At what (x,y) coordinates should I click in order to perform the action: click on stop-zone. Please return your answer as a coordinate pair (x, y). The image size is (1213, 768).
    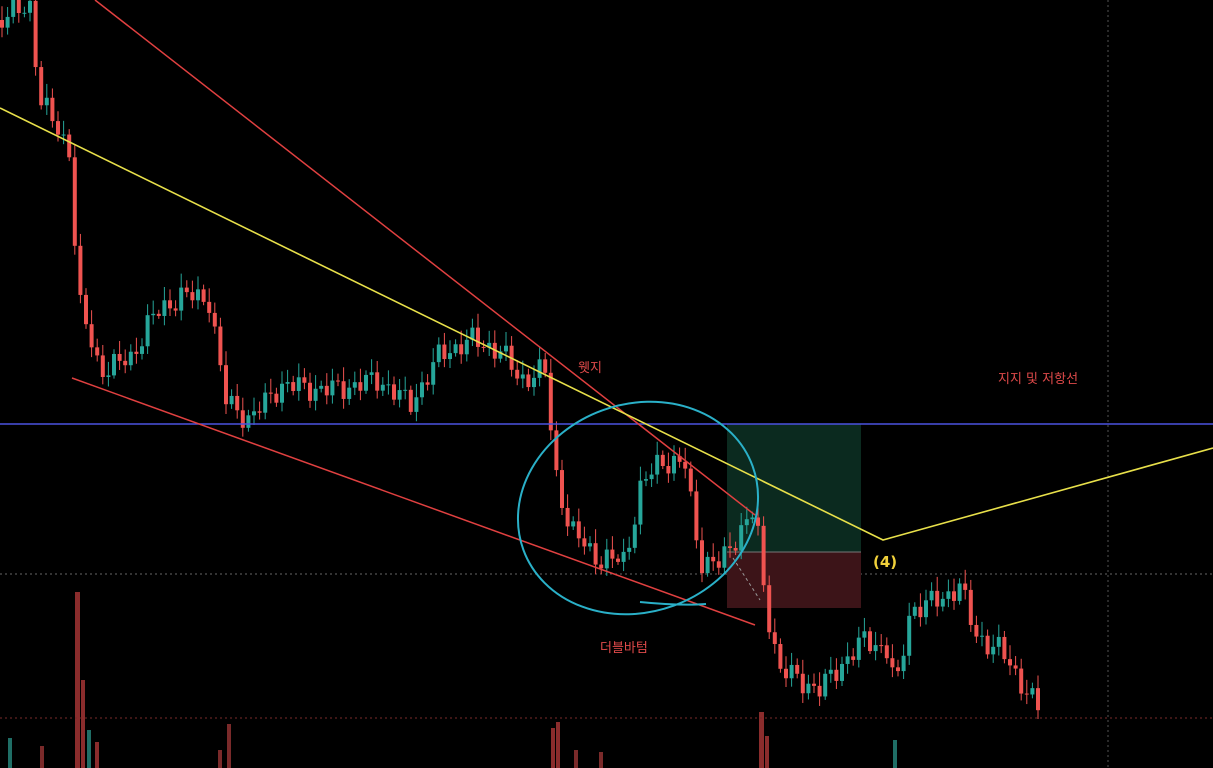
    Looking at the image, I should click on (794, 580).